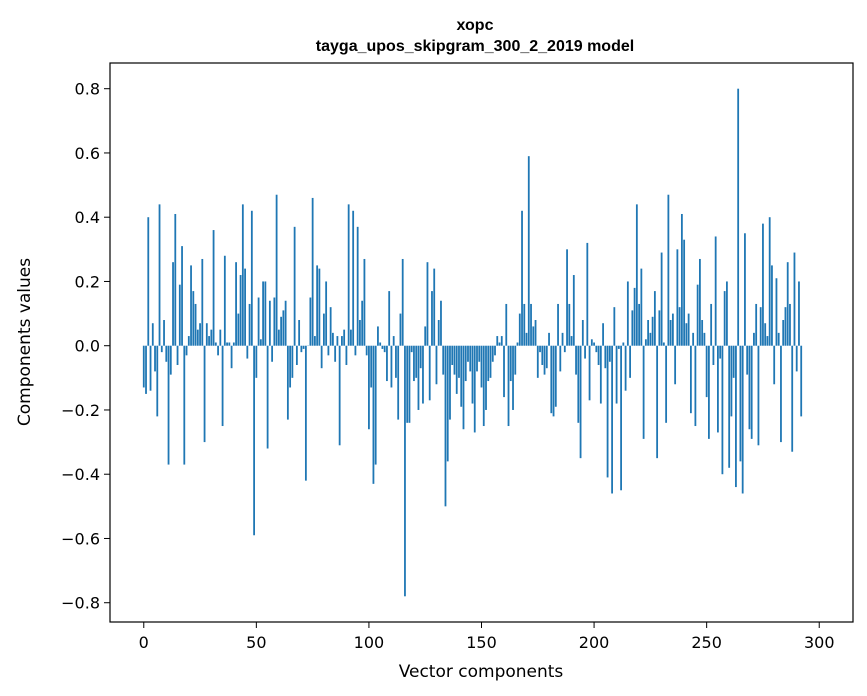  Describe the element at coordinates (80, 538) in the screenshot. I see `y-tick-label: −0.6` at that location.